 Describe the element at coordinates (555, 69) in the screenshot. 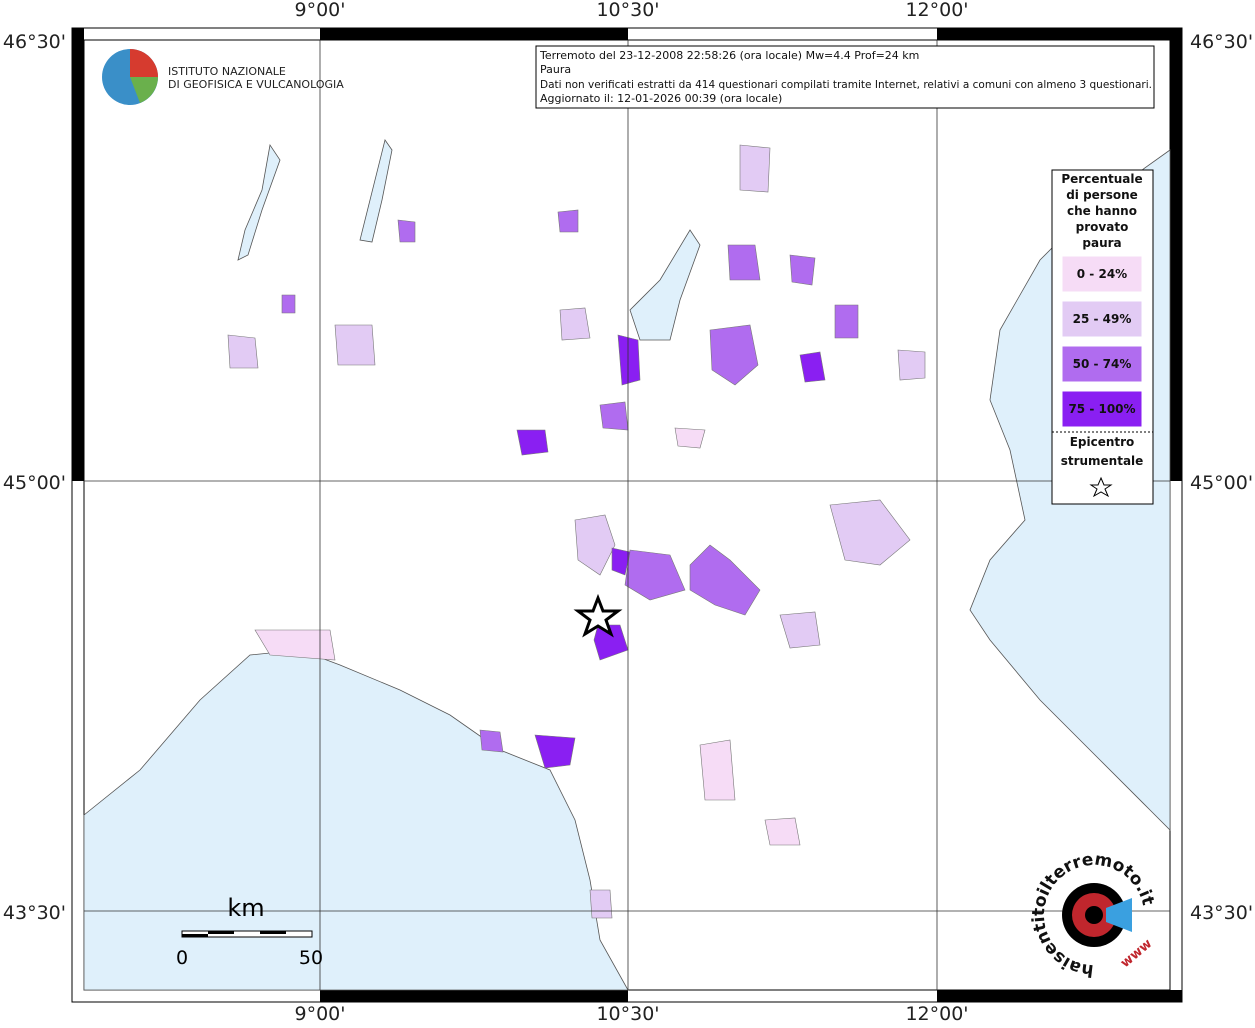

I see `info-line: Paura` at that location.